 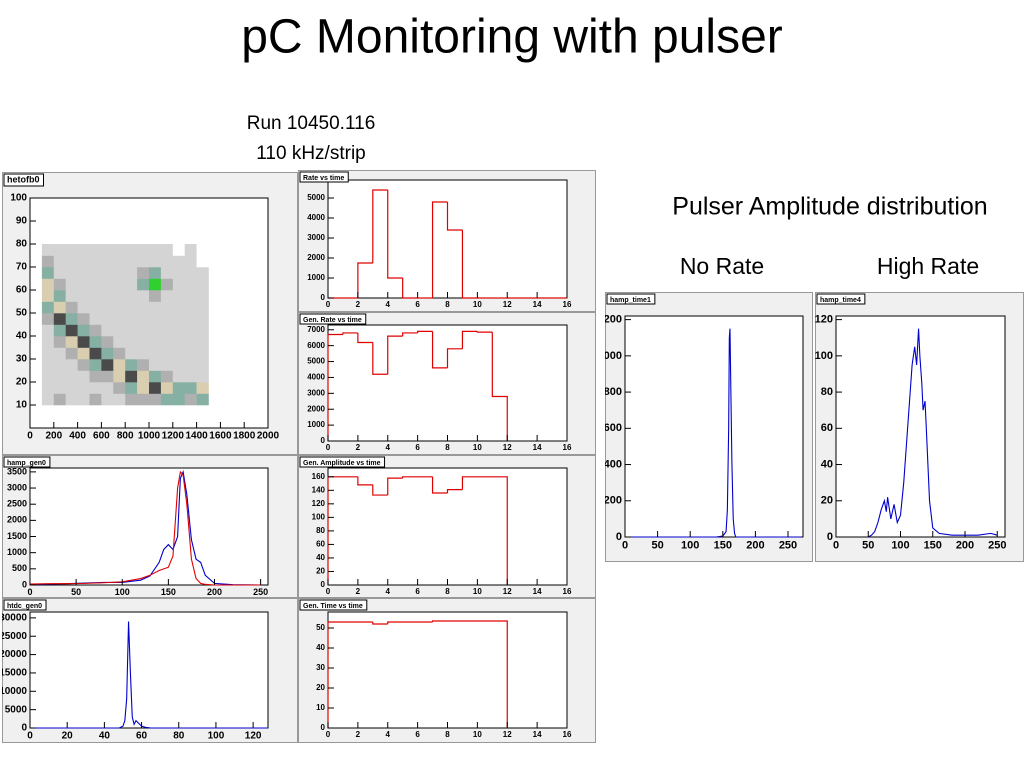 What do you see at coordinates (933, 546) in the screenshot?
I see `x-tick-label: 150` at bounding box center [933, 546].